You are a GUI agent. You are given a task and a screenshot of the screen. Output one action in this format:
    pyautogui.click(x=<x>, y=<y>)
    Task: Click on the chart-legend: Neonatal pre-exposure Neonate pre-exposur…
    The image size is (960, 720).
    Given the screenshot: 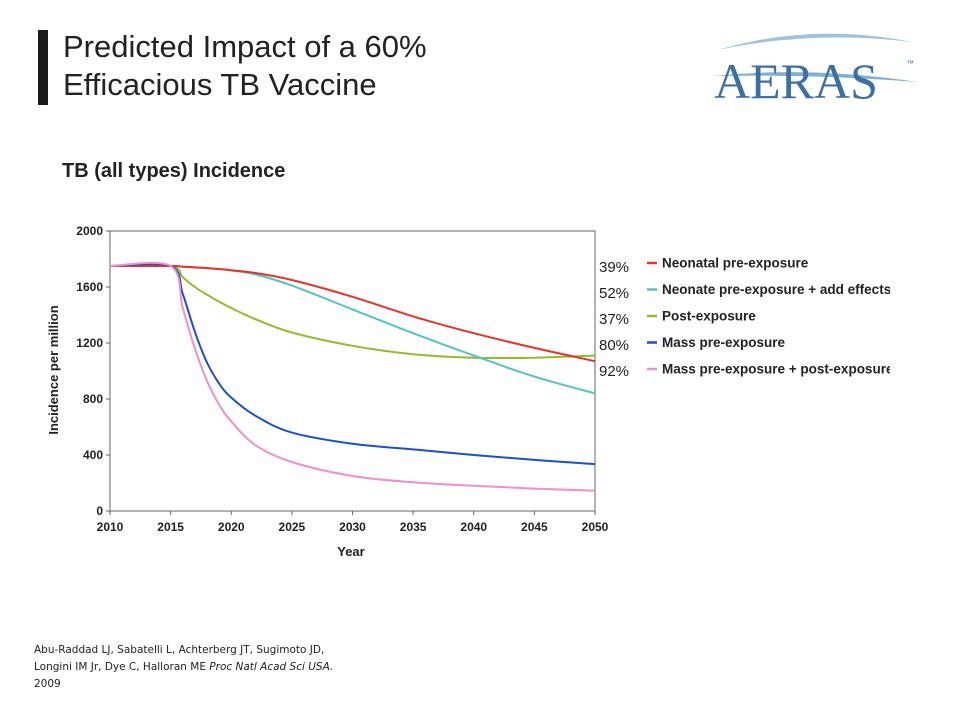 What is the action you would take?
    pyautogui.click(x=768, y=316)
    